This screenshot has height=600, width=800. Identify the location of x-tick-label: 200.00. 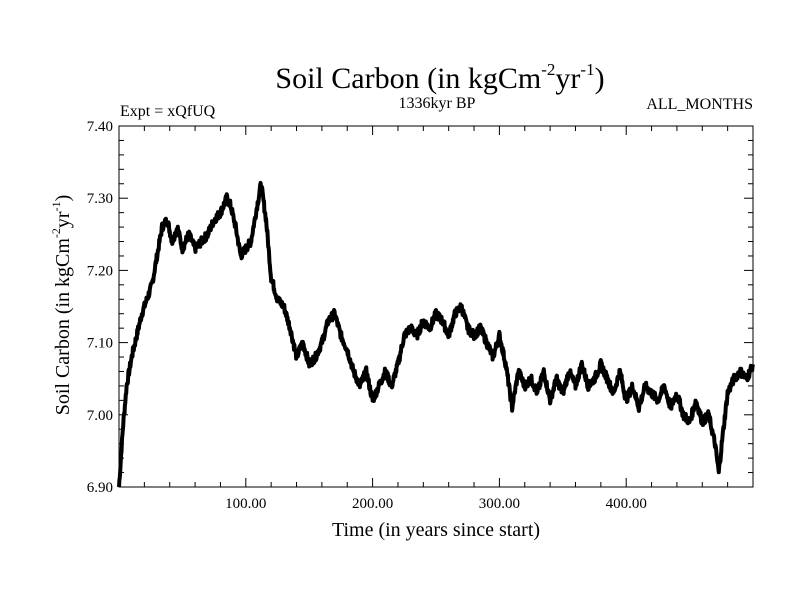
(372, 504).